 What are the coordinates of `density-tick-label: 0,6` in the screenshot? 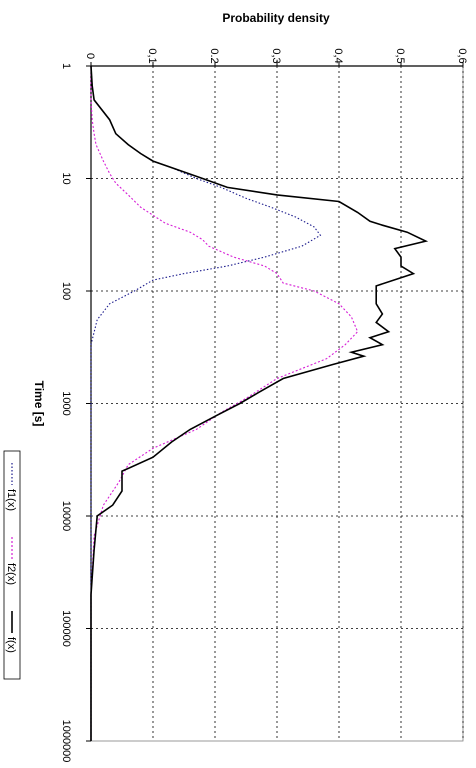 It's located at (462, 55).